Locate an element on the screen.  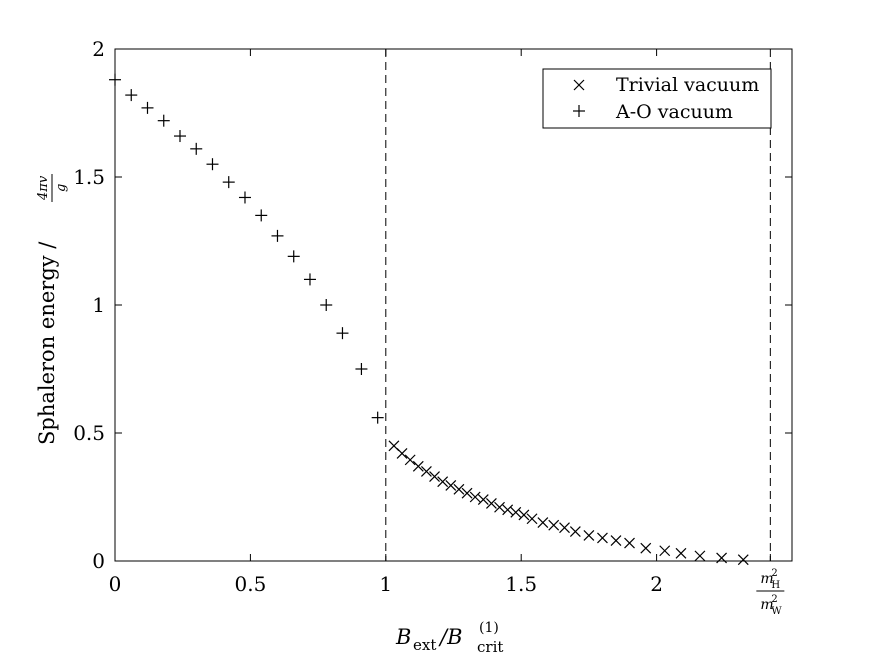
x-axis-label-sub-crit: crit is located at coordinates (490, 647).